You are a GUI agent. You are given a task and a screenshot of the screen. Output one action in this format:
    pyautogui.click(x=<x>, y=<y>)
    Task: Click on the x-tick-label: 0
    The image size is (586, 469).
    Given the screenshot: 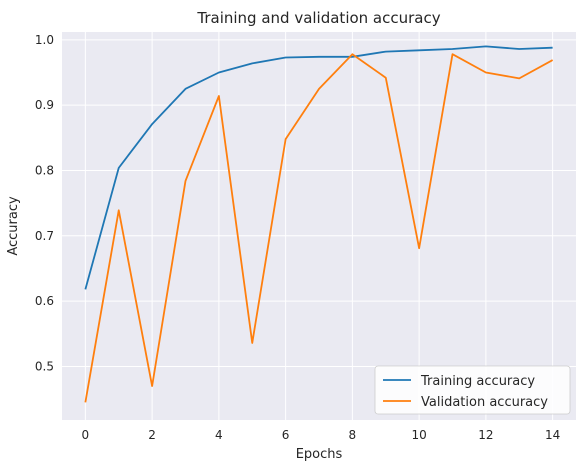 What is the action you would take?
    pyautogui.click(x=86, y=435)
    